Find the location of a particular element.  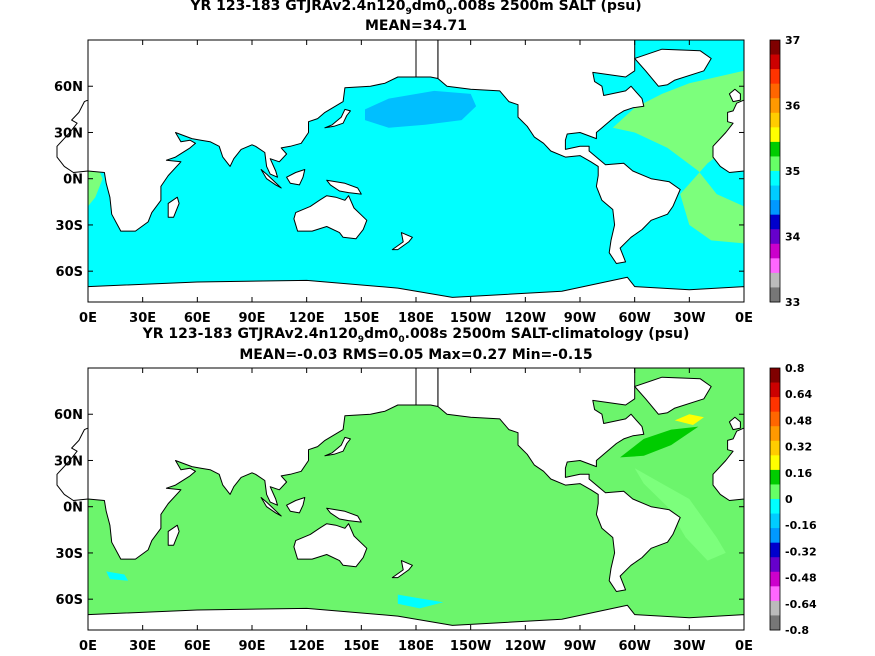

bottom-y-tick-label: 60N is located at coordinates (68, 415).